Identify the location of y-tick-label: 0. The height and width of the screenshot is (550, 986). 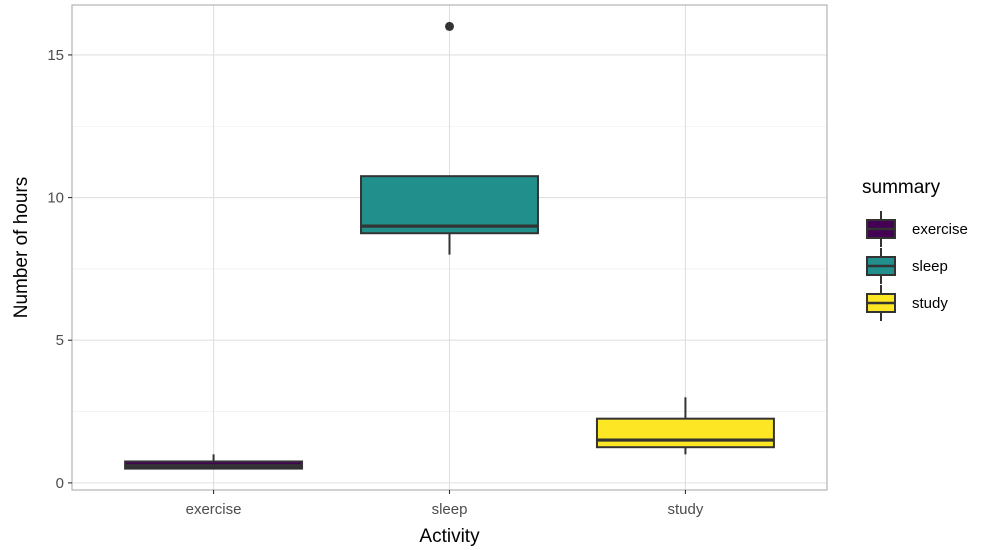
(60, 483).